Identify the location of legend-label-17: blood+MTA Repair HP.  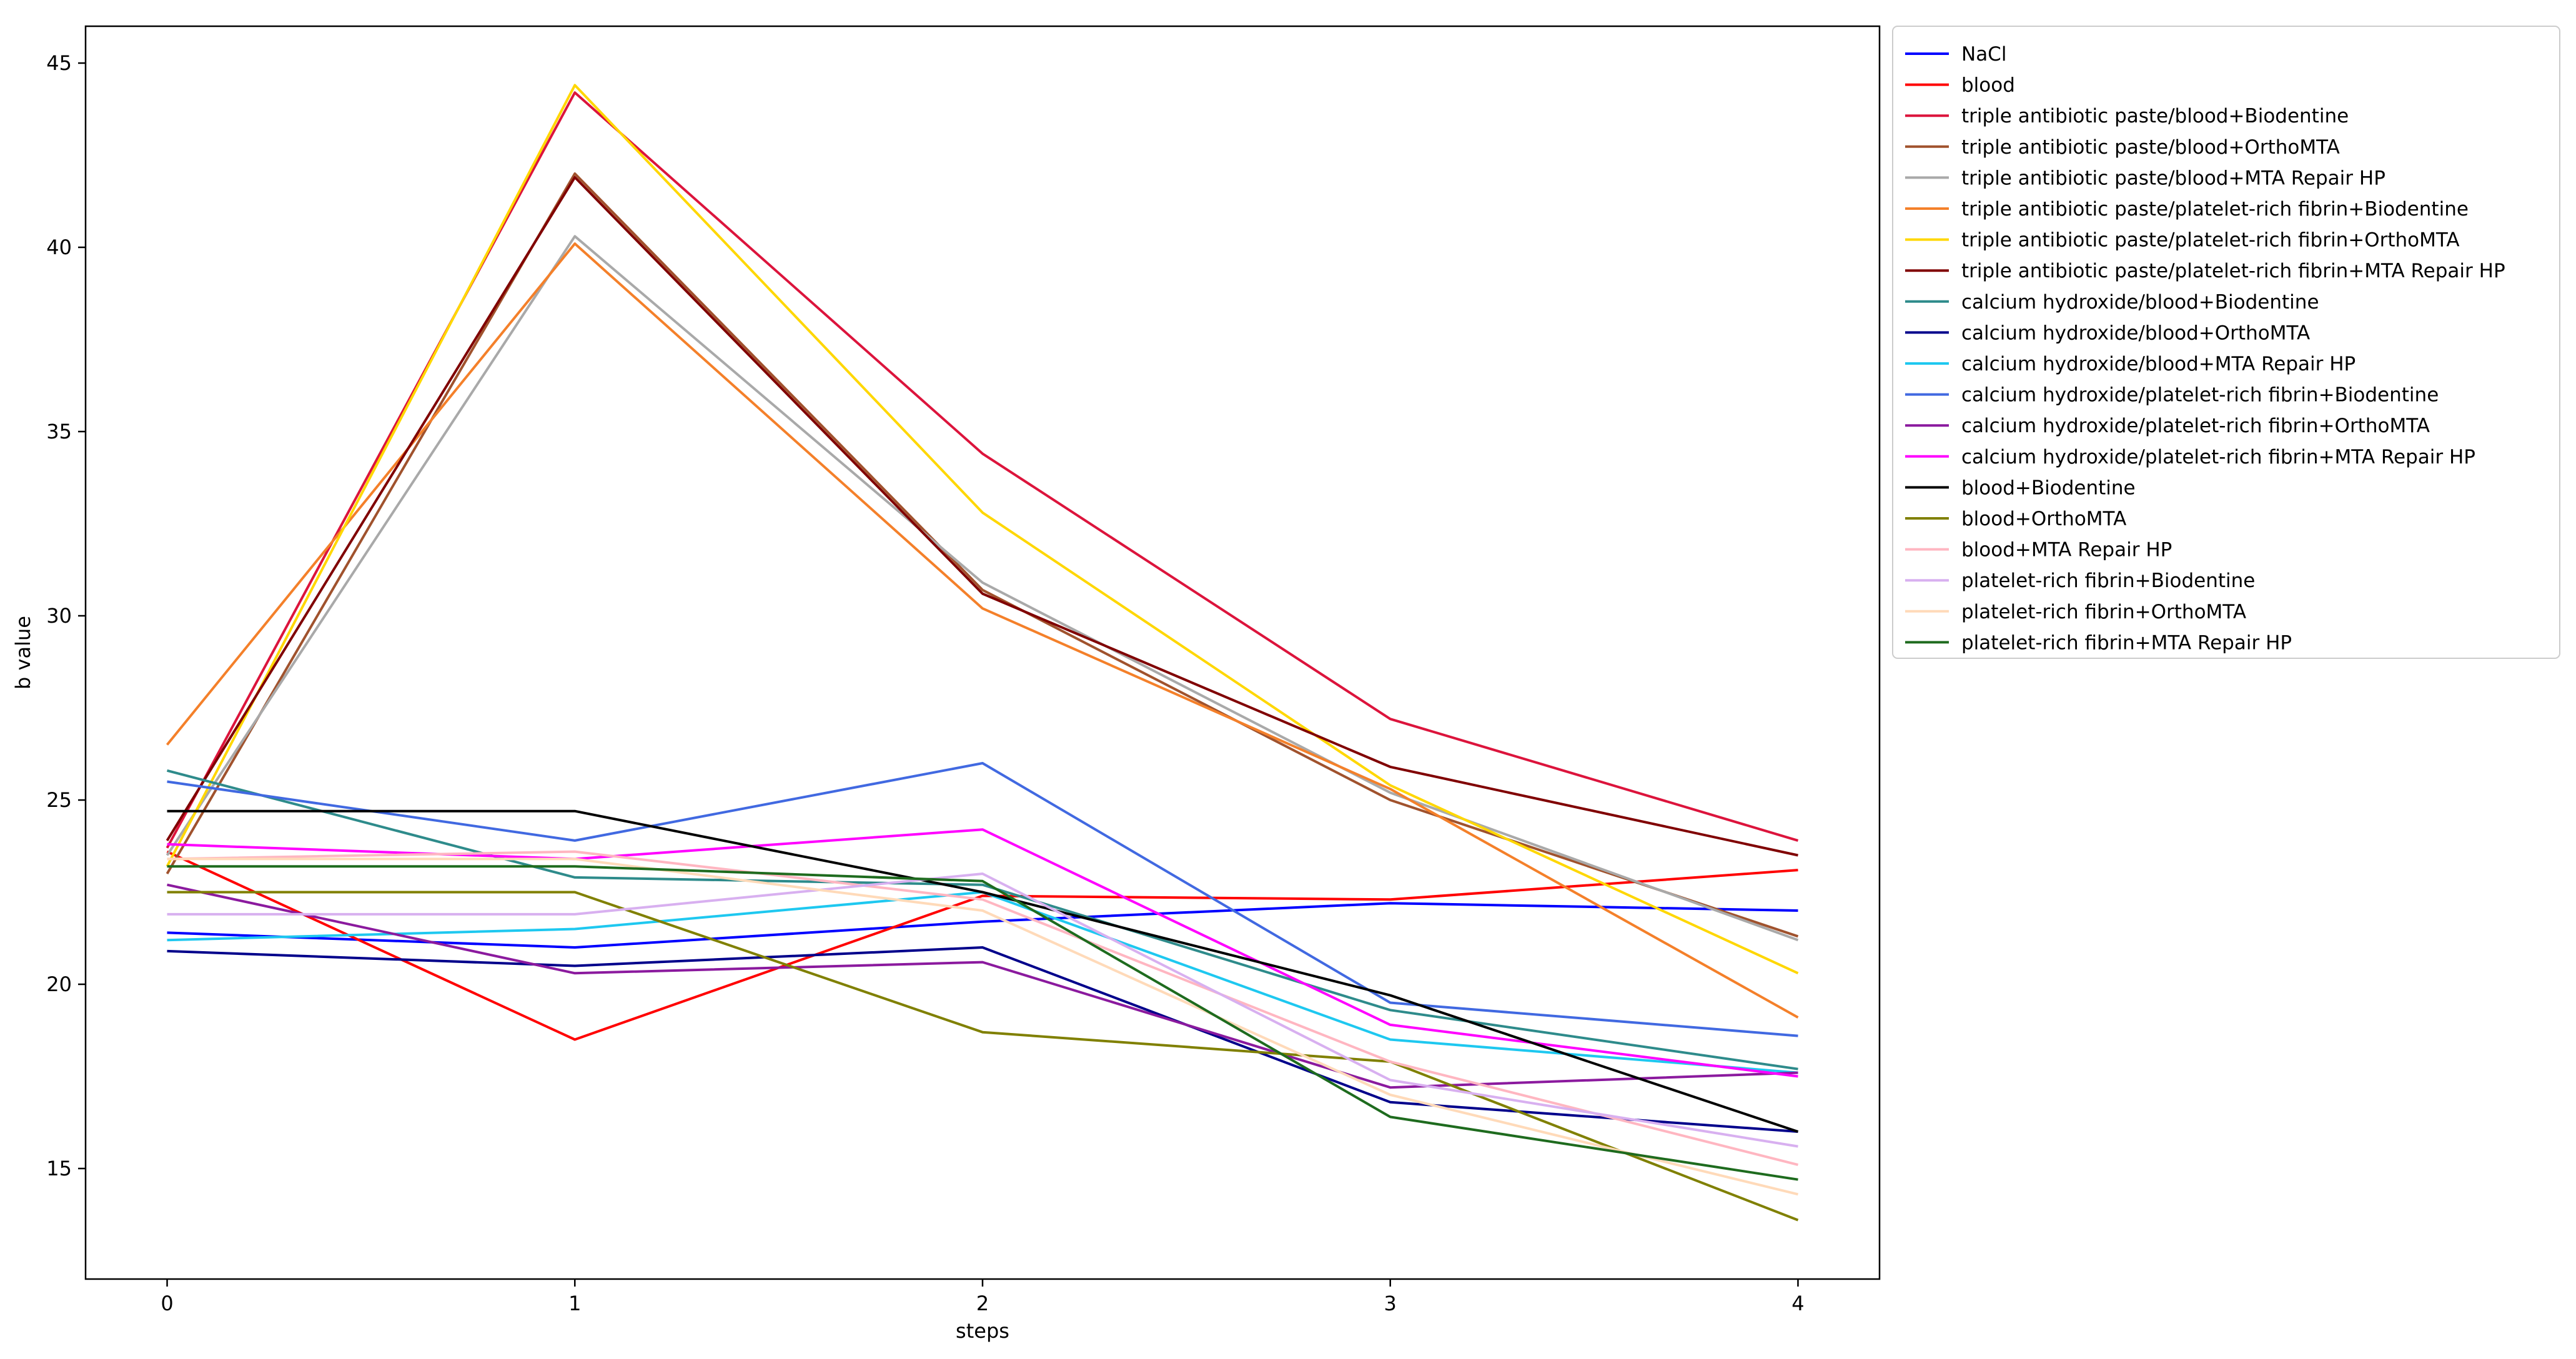
(2066, 550).